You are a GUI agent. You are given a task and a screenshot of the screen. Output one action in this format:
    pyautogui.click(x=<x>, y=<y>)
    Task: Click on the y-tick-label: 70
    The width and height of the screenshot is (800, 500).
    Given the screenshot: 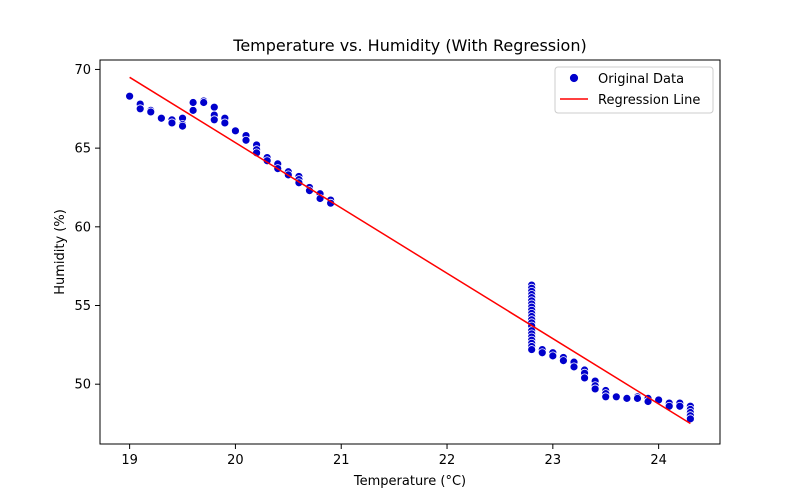 What is the action you would take?
    pyautogui.click(x=82, y=70)
    